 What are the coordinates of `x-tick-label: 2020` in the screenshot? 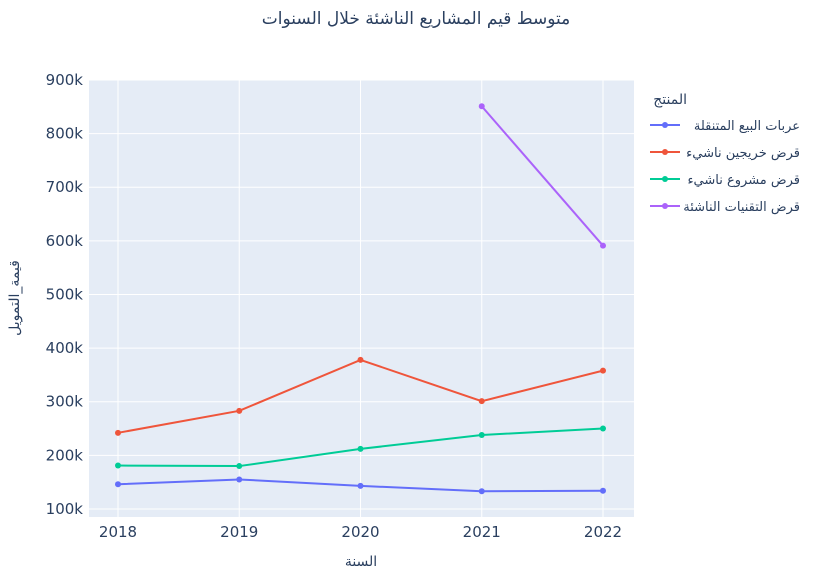 It's located at (360, 532).